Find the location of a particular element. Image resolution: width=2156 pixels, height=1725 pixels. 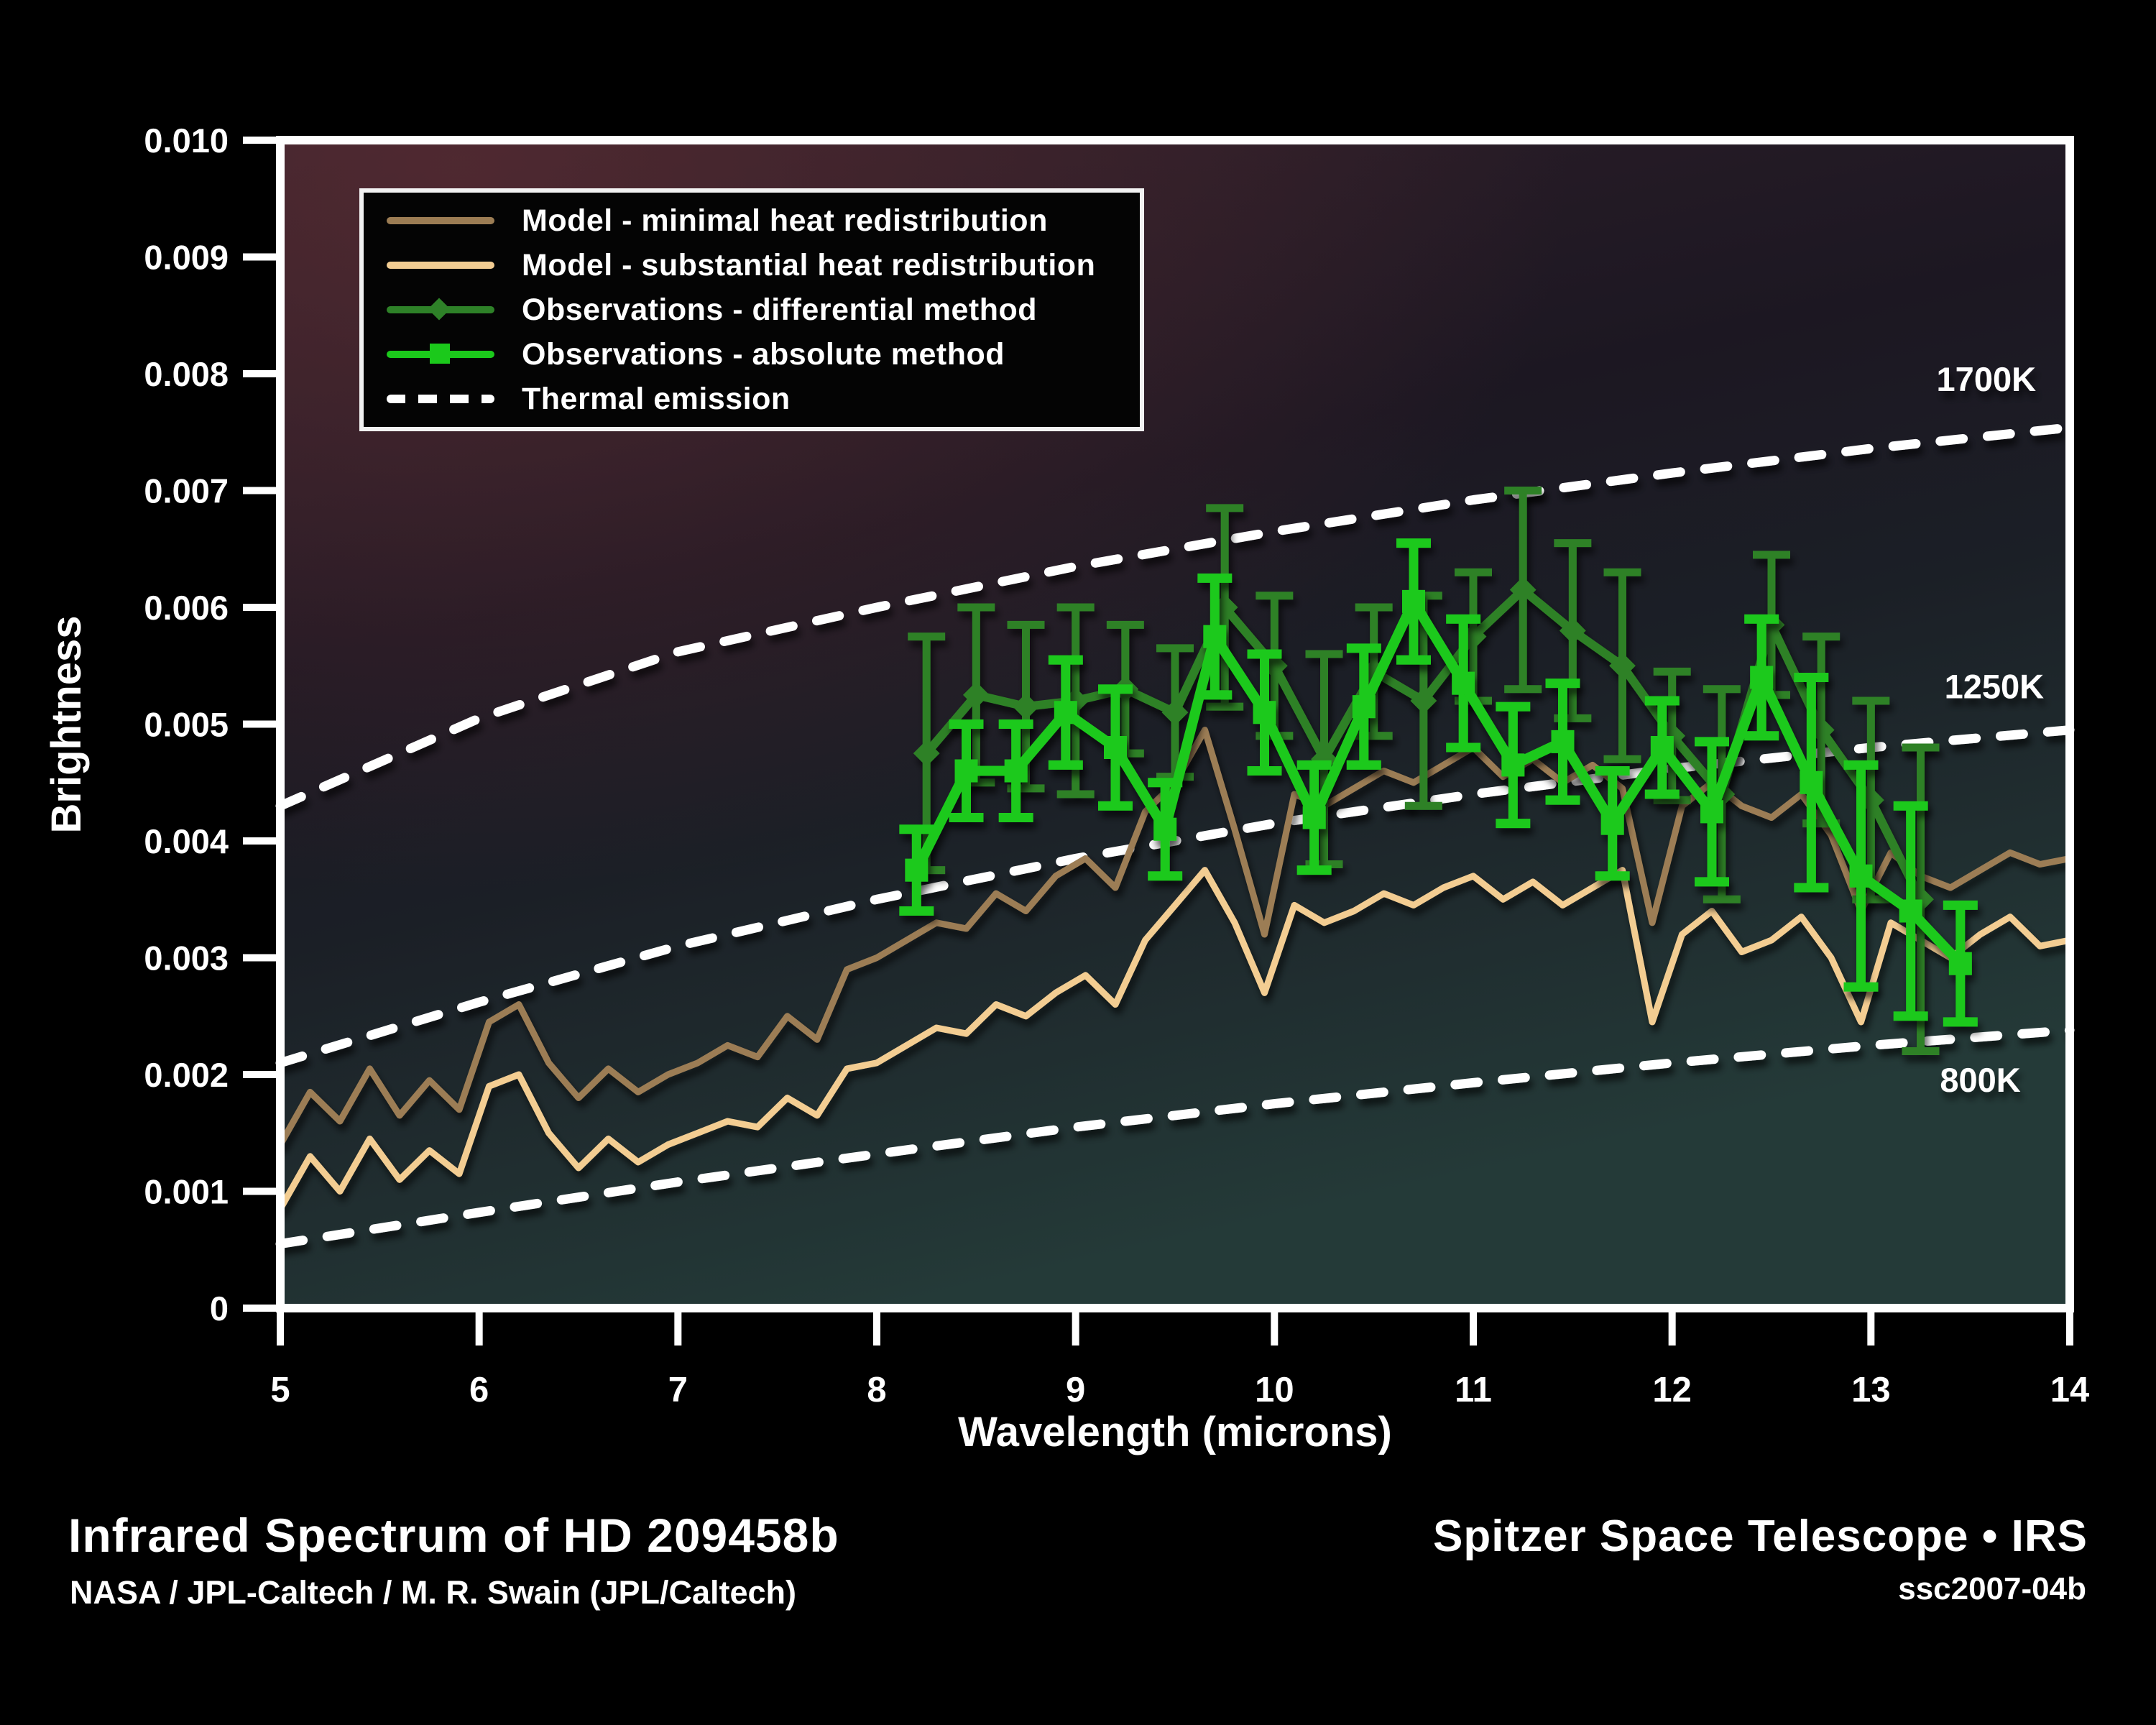

obs-absolute-line is located at coordinates (1438, 781).